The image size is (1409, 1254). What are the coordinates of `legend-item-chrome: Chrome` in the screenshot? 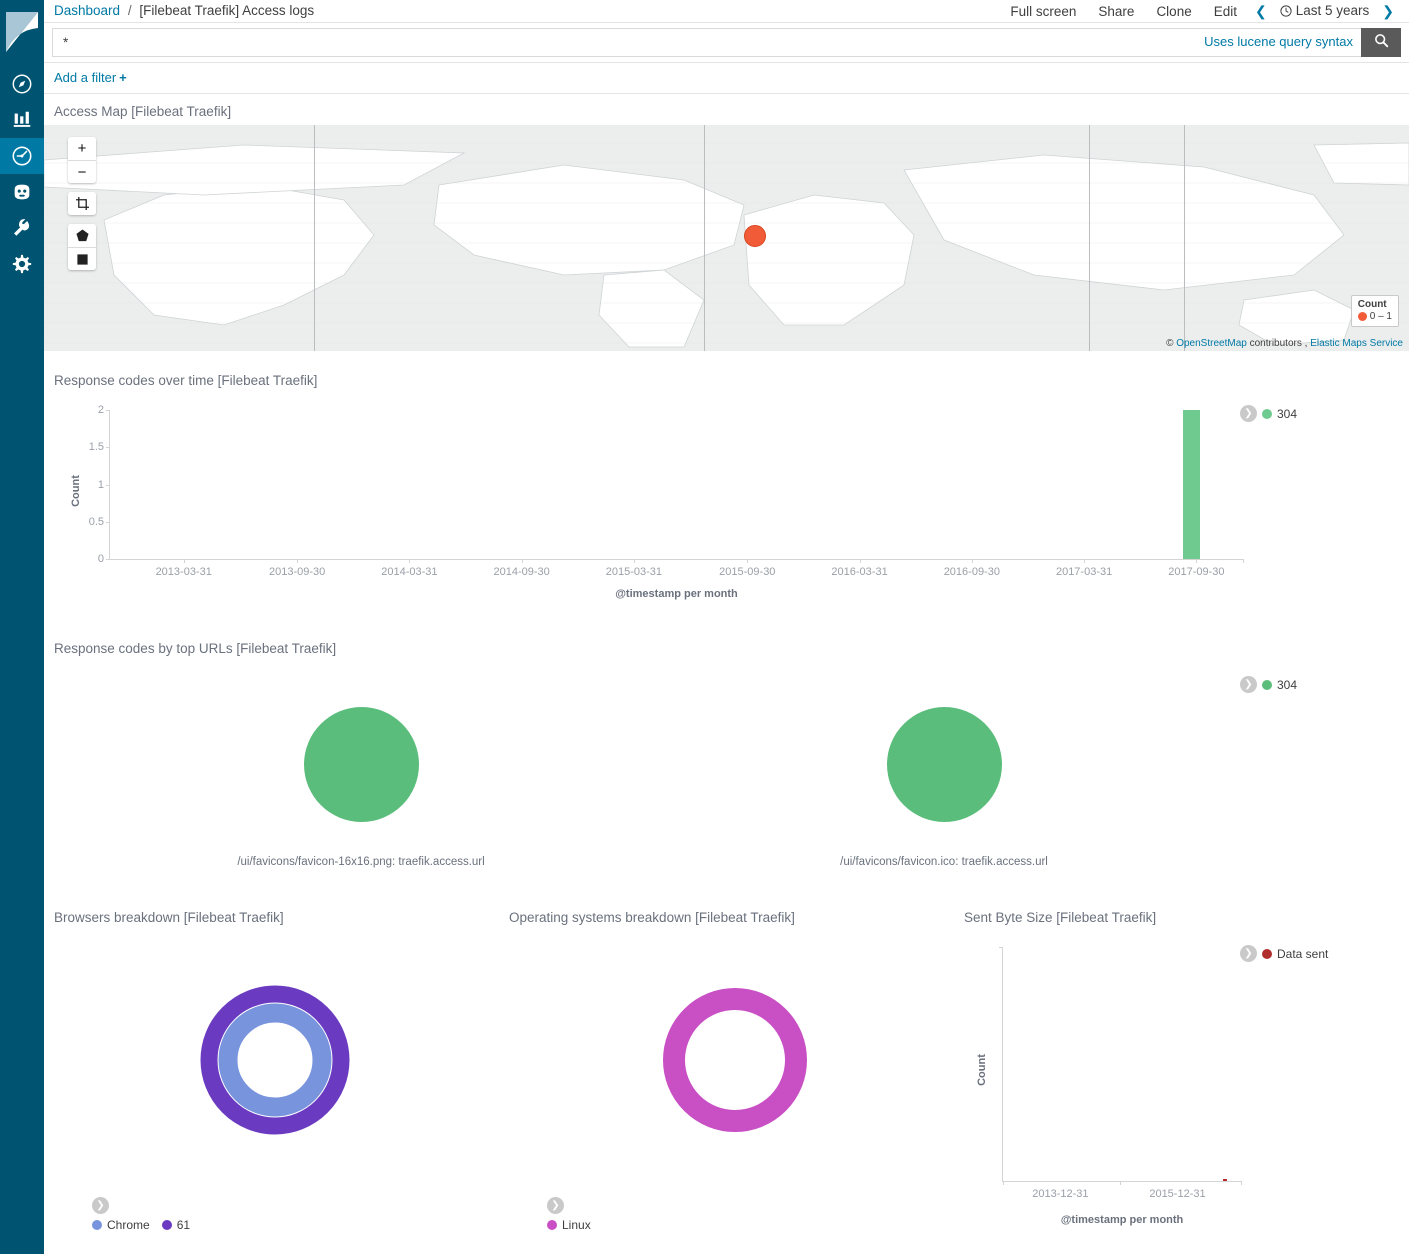 It's located at (121, 1225).